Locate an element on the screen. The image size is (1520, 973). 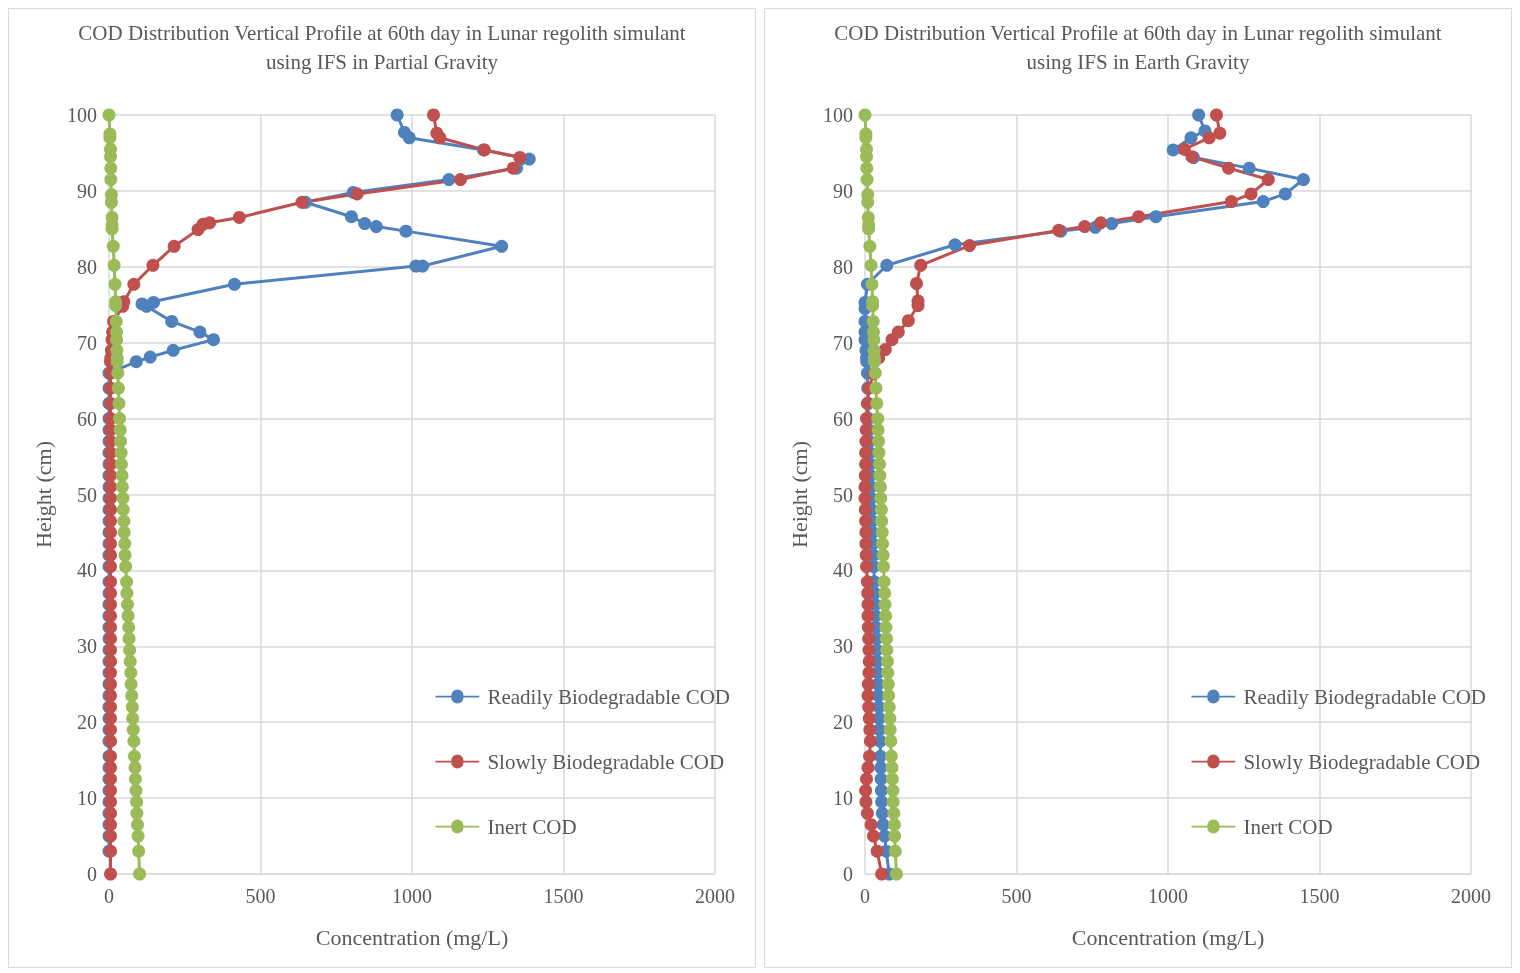
chart-title: COD Distribution Vertical Profile at 60th day in Lunar regolith simulant using IFS in Earth Gravity is located at coordinates (1138, 48).